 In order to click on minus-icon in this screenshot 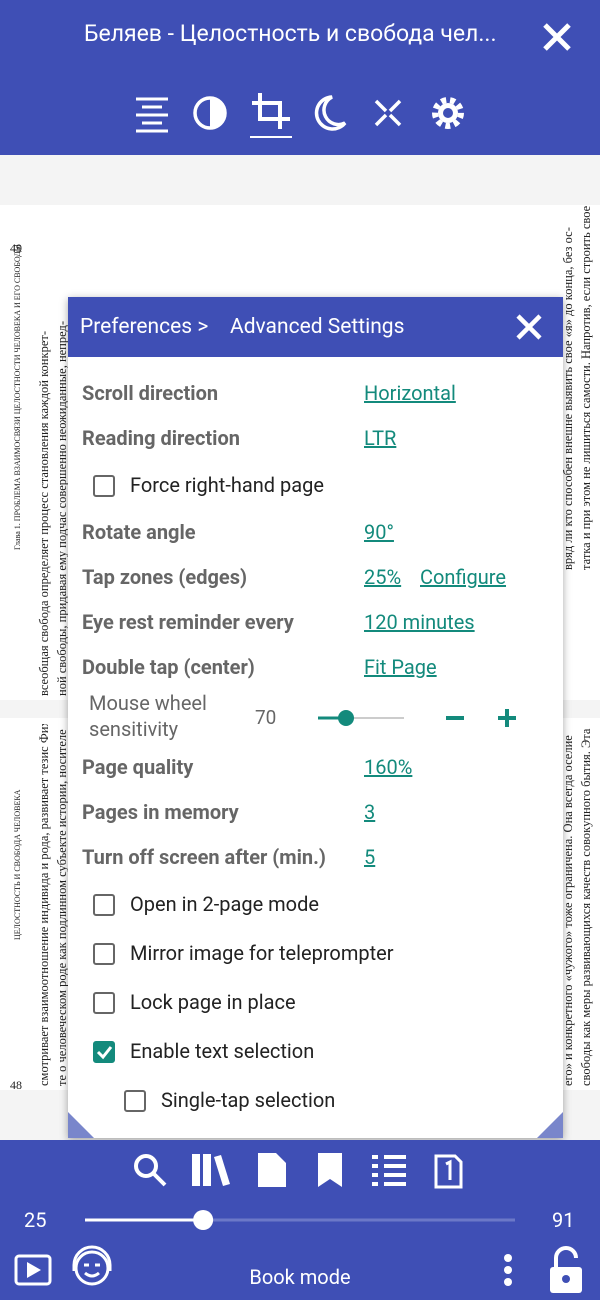, I will do `click(455, 718)`.